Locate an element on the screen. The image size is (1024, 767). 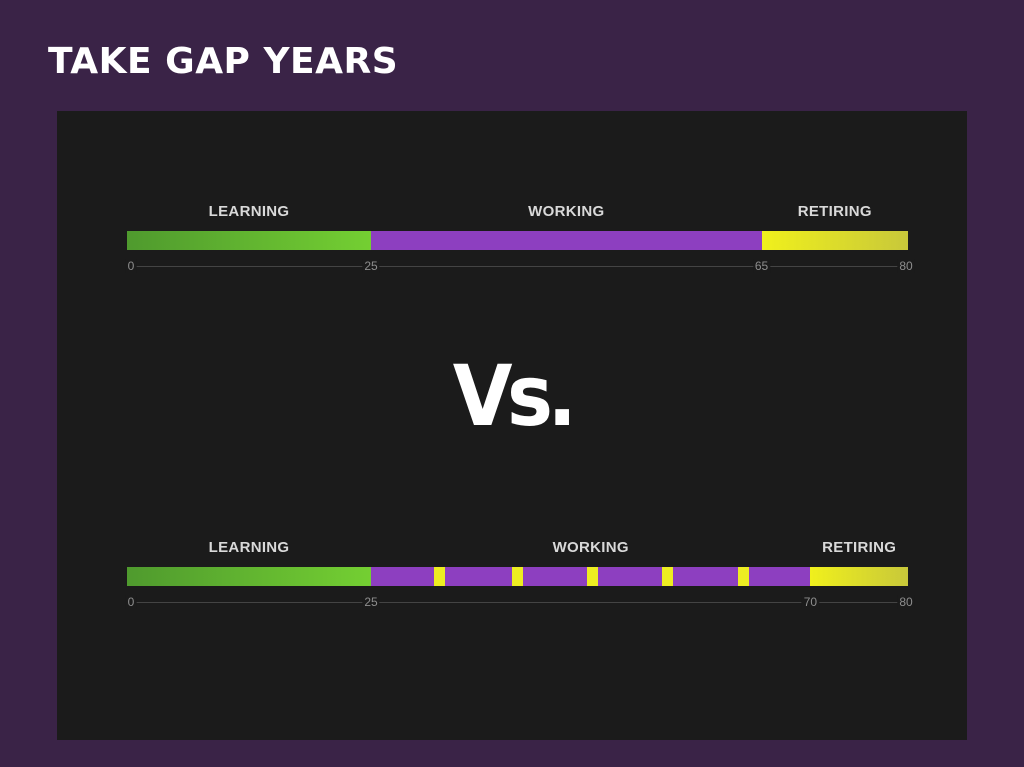
timeline-with-gap-years: LEARNING WORKING RETIRING 0 25 70 80 is located at coordinates (520, 582).